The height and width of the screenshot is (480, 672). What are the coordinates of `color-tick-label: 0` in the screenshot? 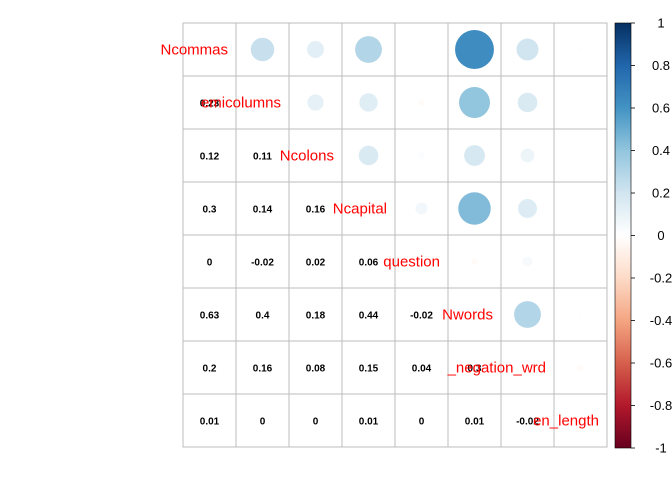 It's located at (660, 235).